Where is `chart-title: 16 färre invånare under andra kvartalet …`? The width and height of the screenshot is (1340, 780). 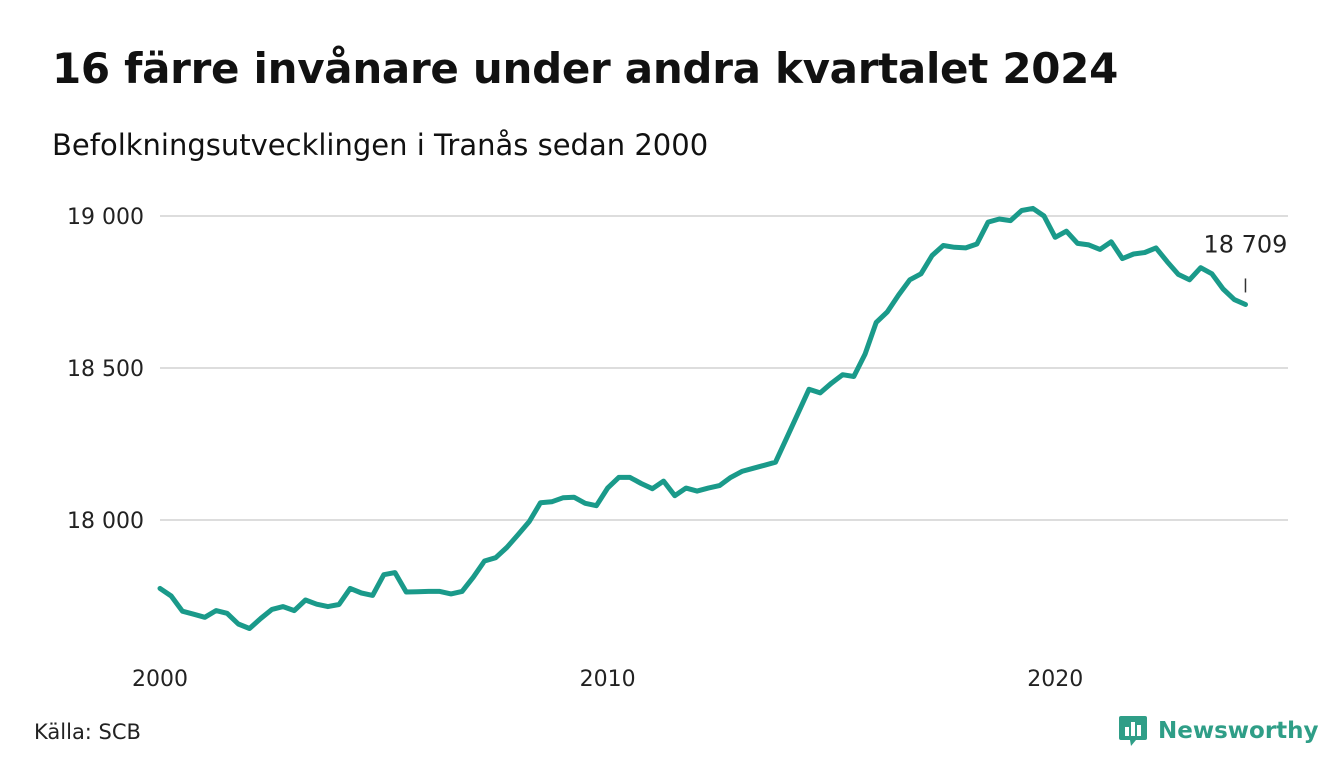 chart-title: 16 färre invånare under andra kvartalet … is located at coordinates (585, 68).